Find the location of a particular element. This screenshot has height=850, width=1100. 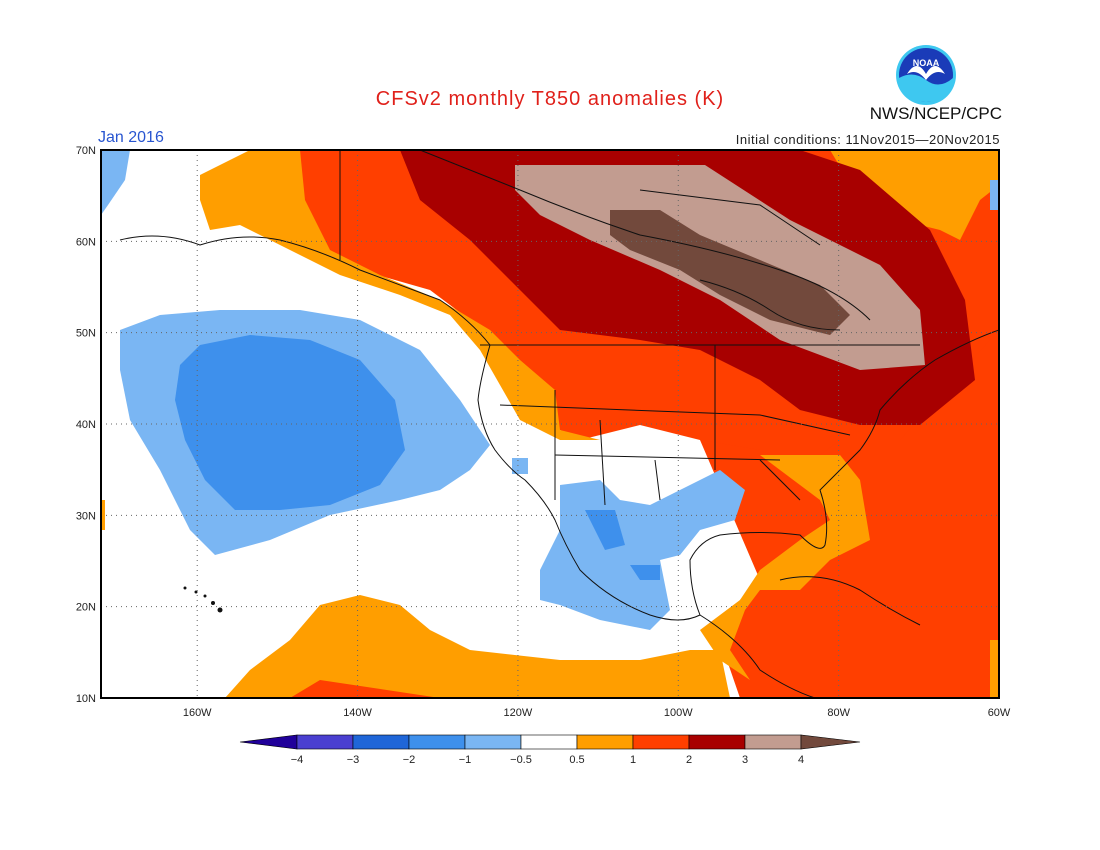

anomaly-region-cool-pacific-core is located at coordinates (290, 422).